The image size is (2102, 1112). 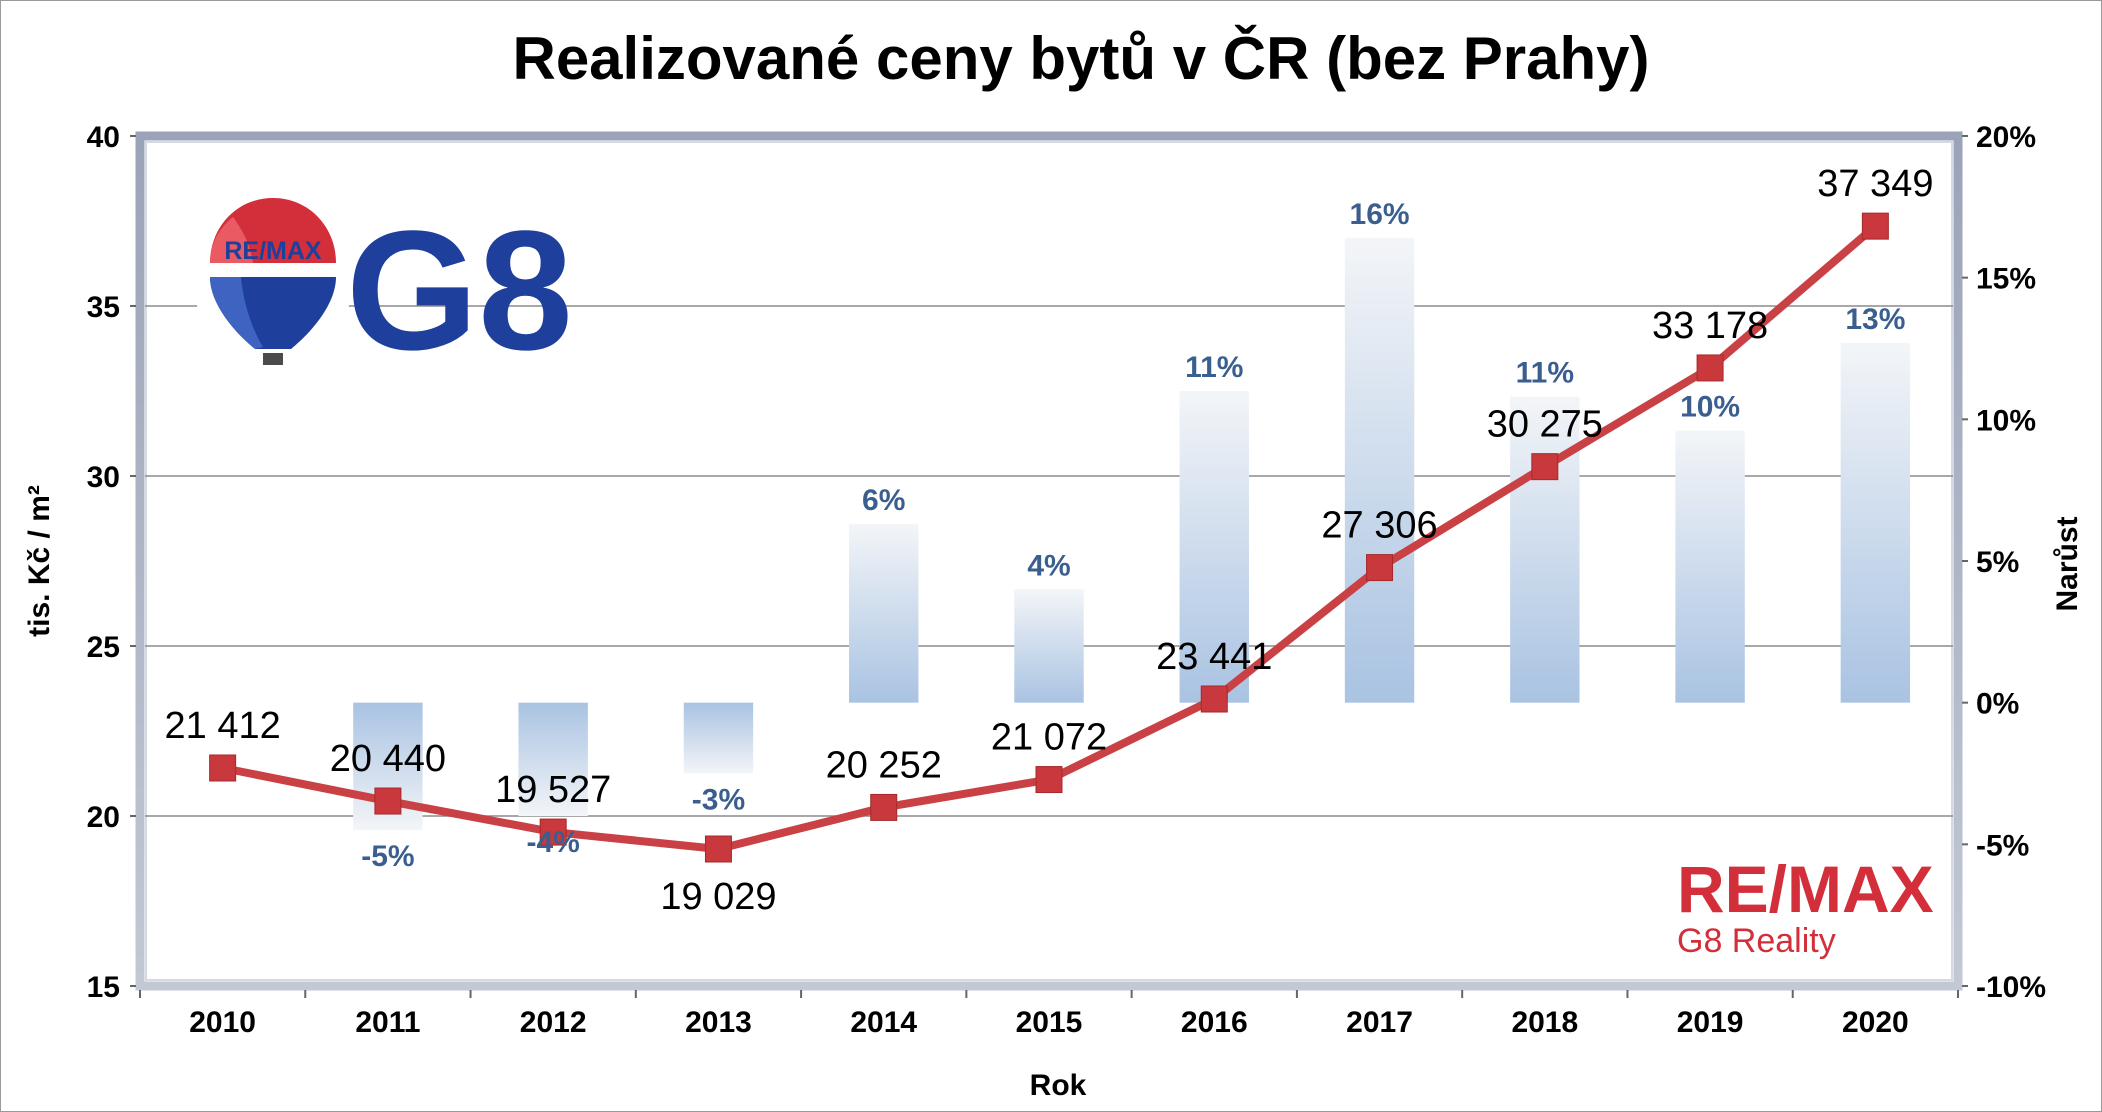 What do you see at coordinates (2006, 137) in the screenshot?
I see `y-right-tick-label: 20%` at bounding box center [2006, 137].